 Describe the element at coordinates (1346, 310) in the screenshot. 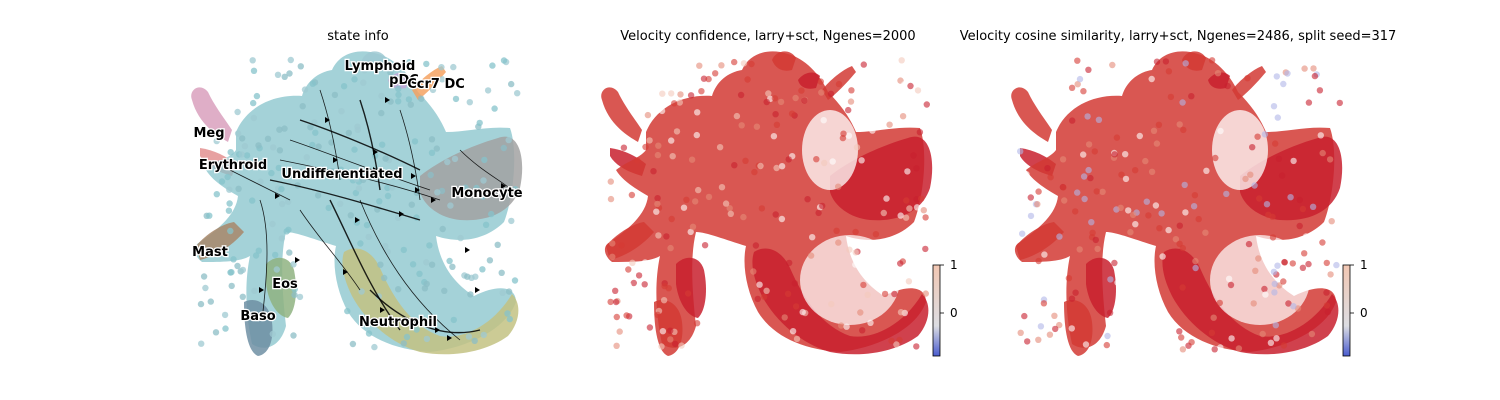

I see `colorbar-gradient` at that location.